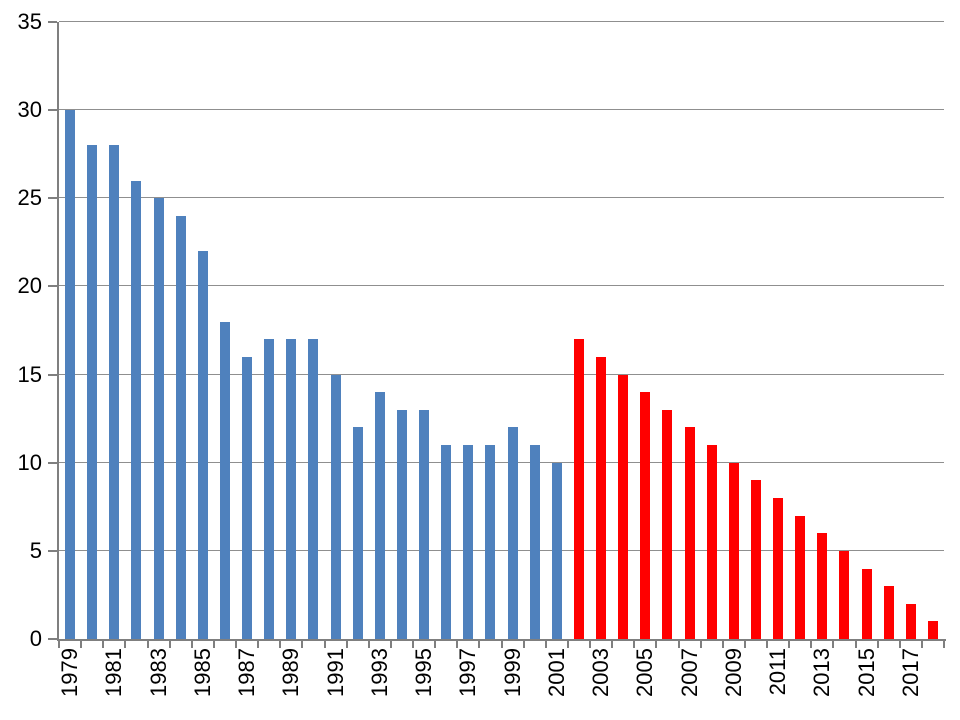  What do you see at coordinates (379, 672) in the screenshot?
I see `x-axis-label-1993: 1993` at bounding box center [379, 672].